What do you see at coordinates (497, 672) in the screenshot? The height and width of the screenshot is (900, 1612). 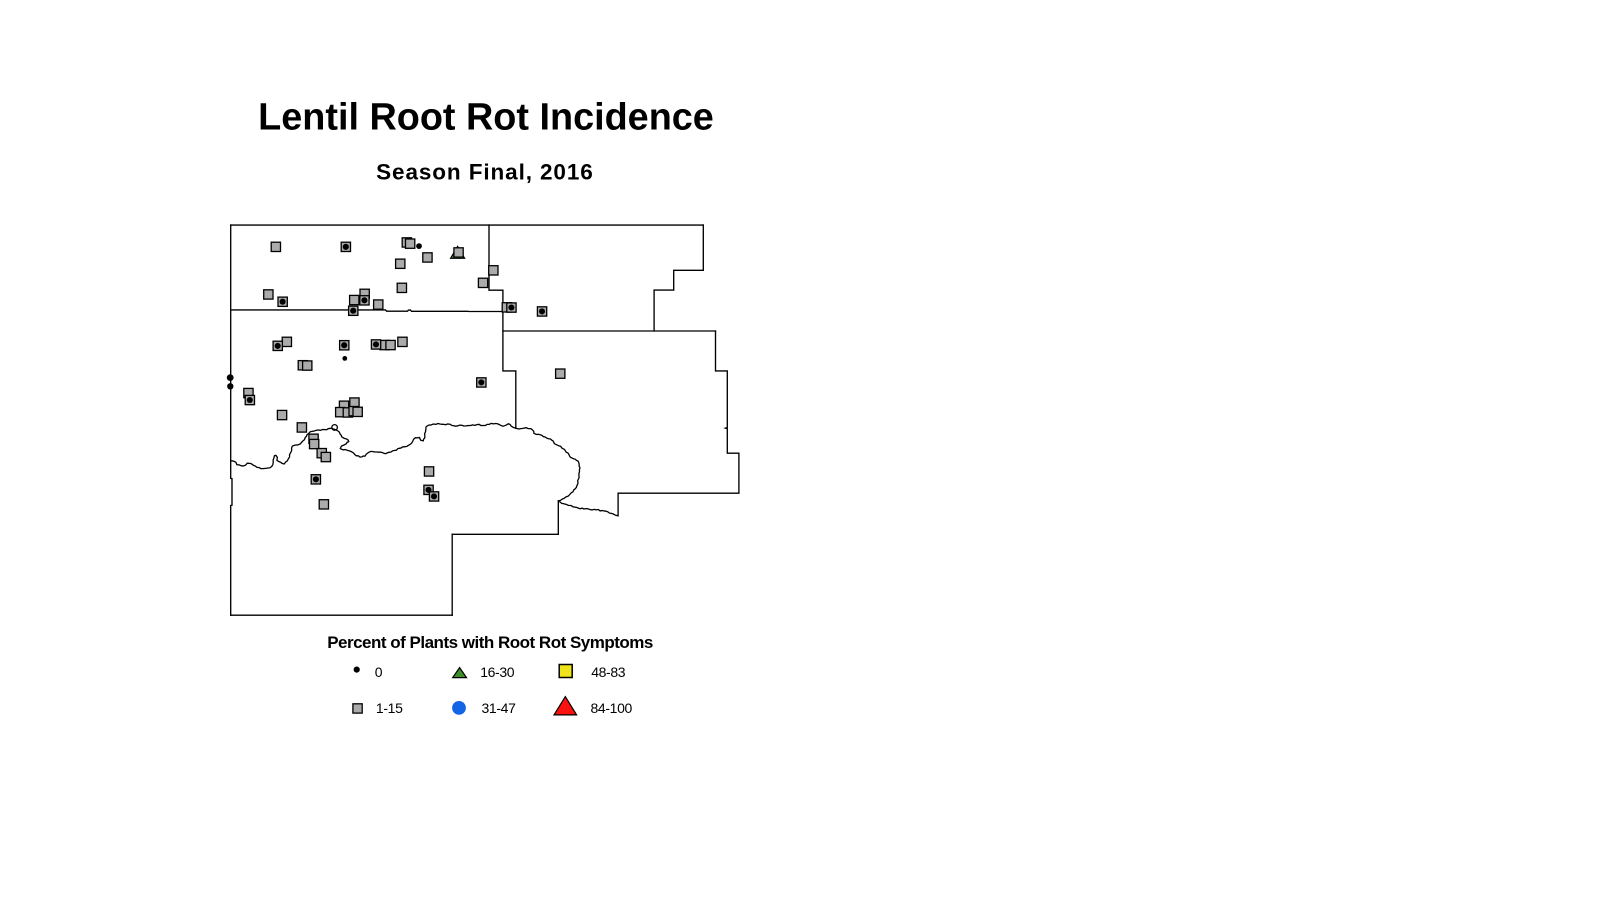 I see `svg-text: 16-30` at bounding box center [497, 672].